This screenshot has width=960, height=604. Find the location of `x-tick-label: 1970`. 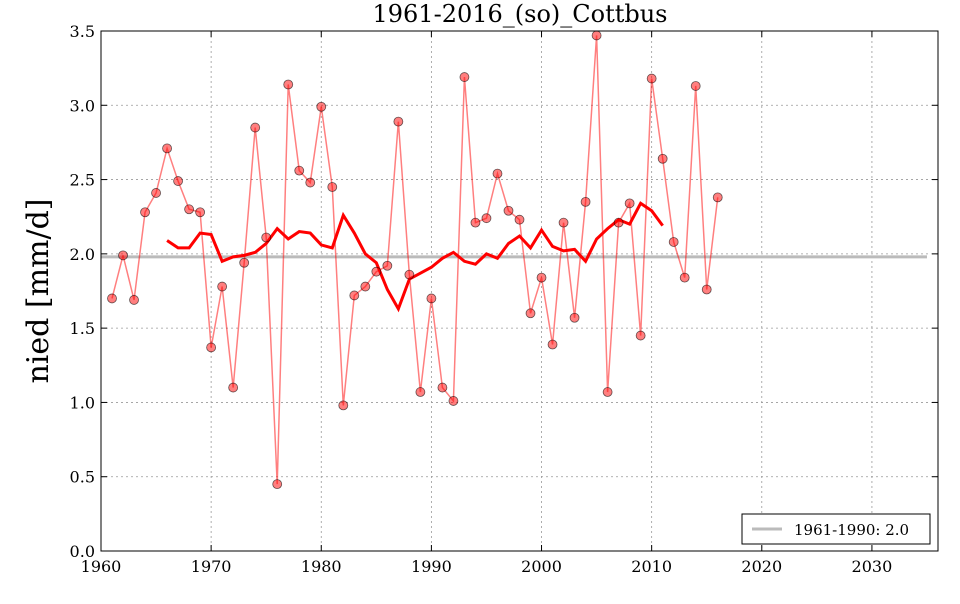

x-tick-label: 1970 is located at coordinates (211, 566).